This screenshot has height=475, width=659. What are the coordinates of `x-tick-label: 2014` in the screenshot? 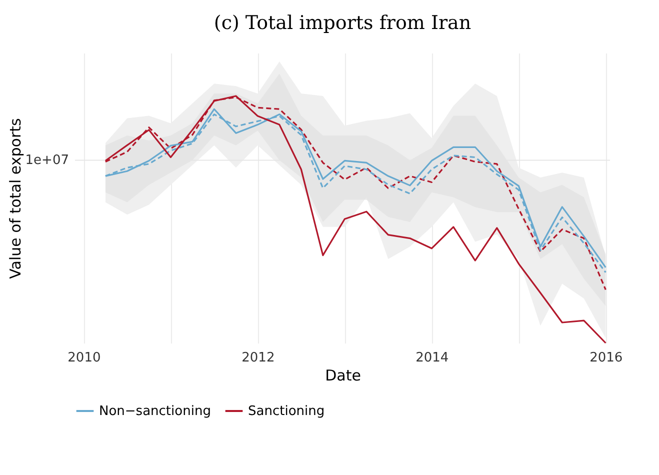 It's located at (432, 358).